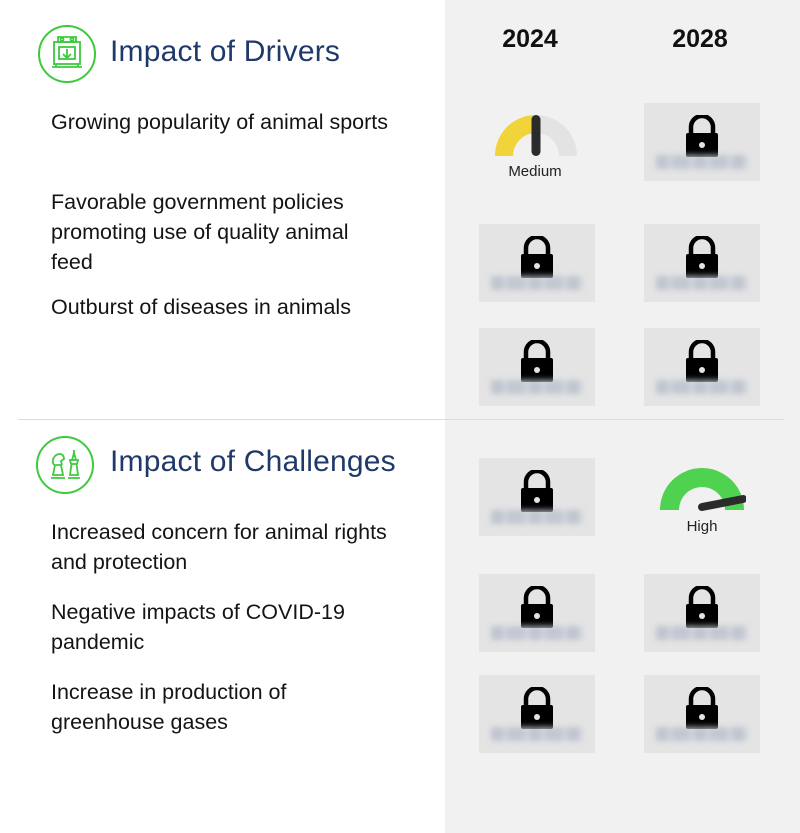  I want to click on challenge-item-2: Negative impacts of COVID-19 pandemic, so click(198, 627).